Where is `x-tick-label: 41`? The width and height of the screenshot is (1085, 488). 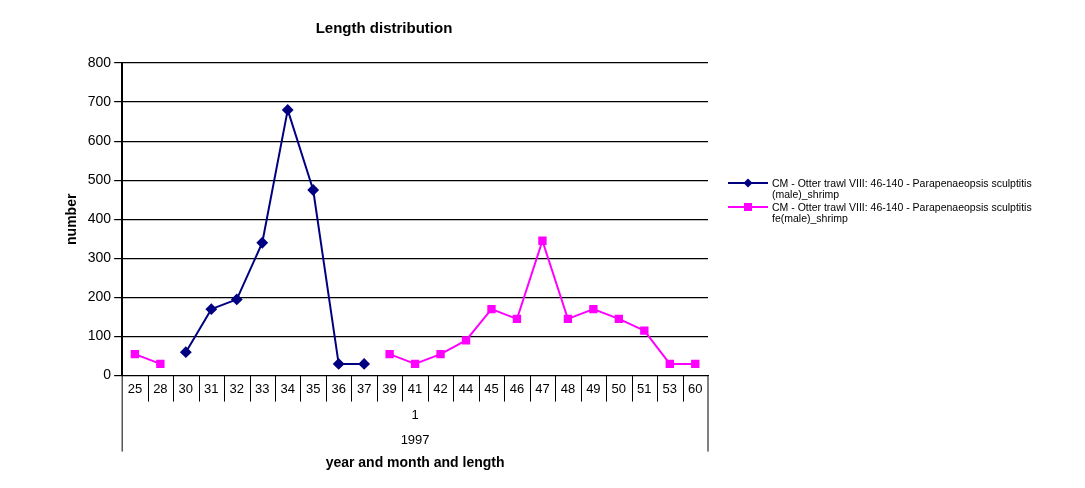 x-tick-label: 41 is located at coordinates (415, 388).